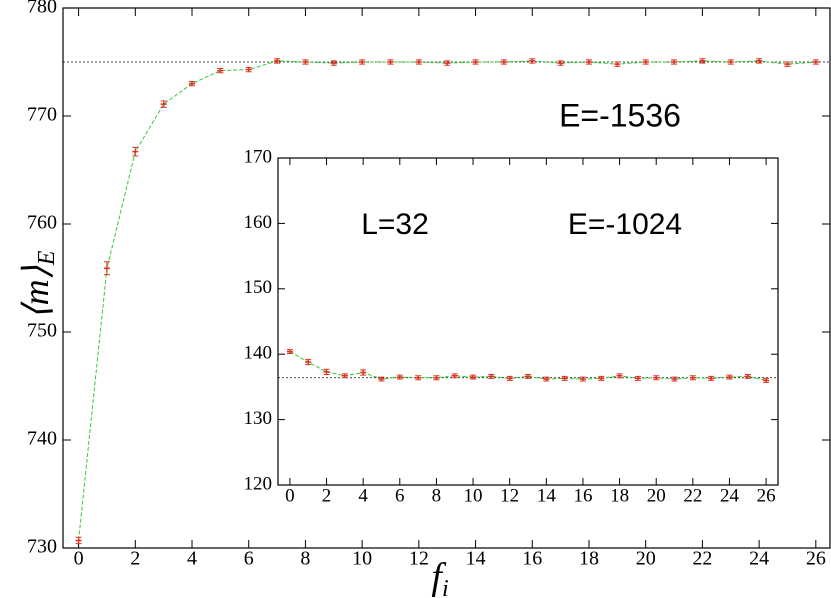 The width and height of the screenshot is (831, 598). Describe the element at coordinates (363, 495) in the screenshot. I see `x-tick-label: 4` at that location.